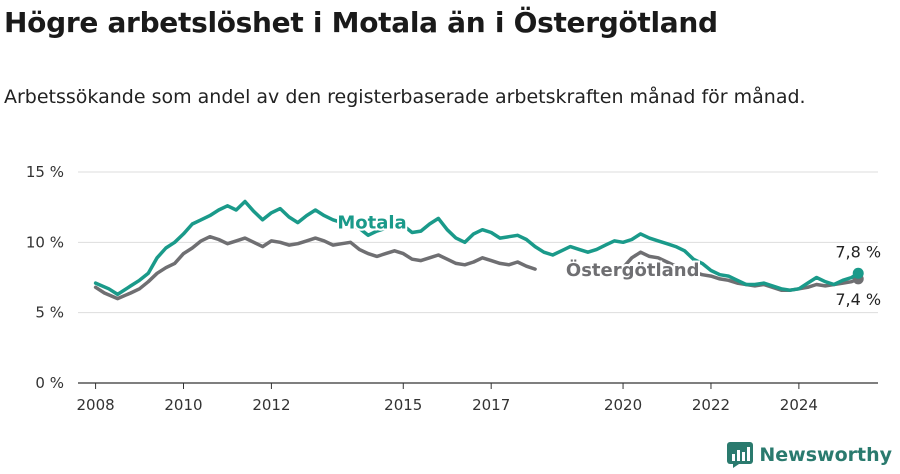 The width and height of the screenshot is (900, 474). I want to click on y-tick-label: 5 %, so click(49, 313).